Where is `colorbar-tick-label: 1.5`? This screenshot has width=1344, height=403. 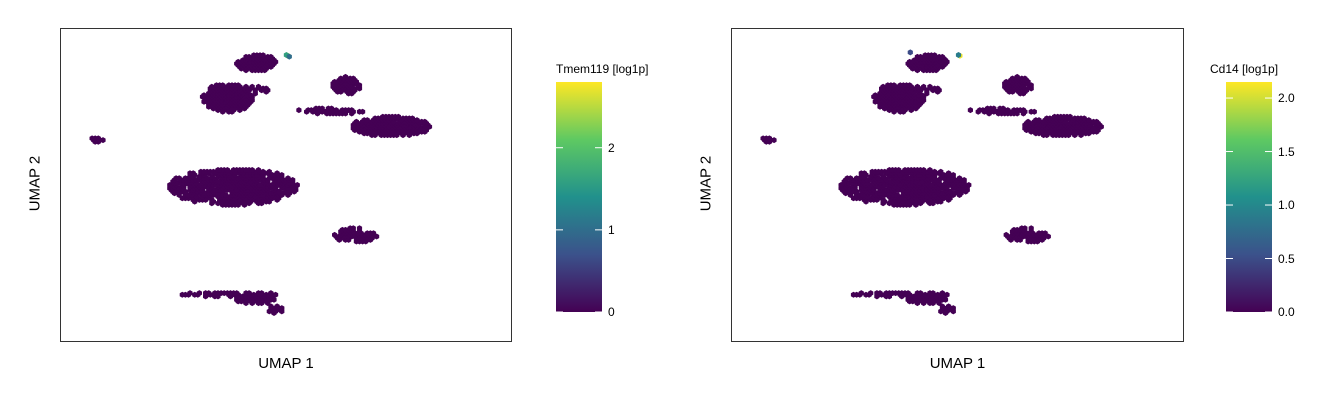
colorbar-tick-label: 1.5 is located at coordinates (1286, 151).